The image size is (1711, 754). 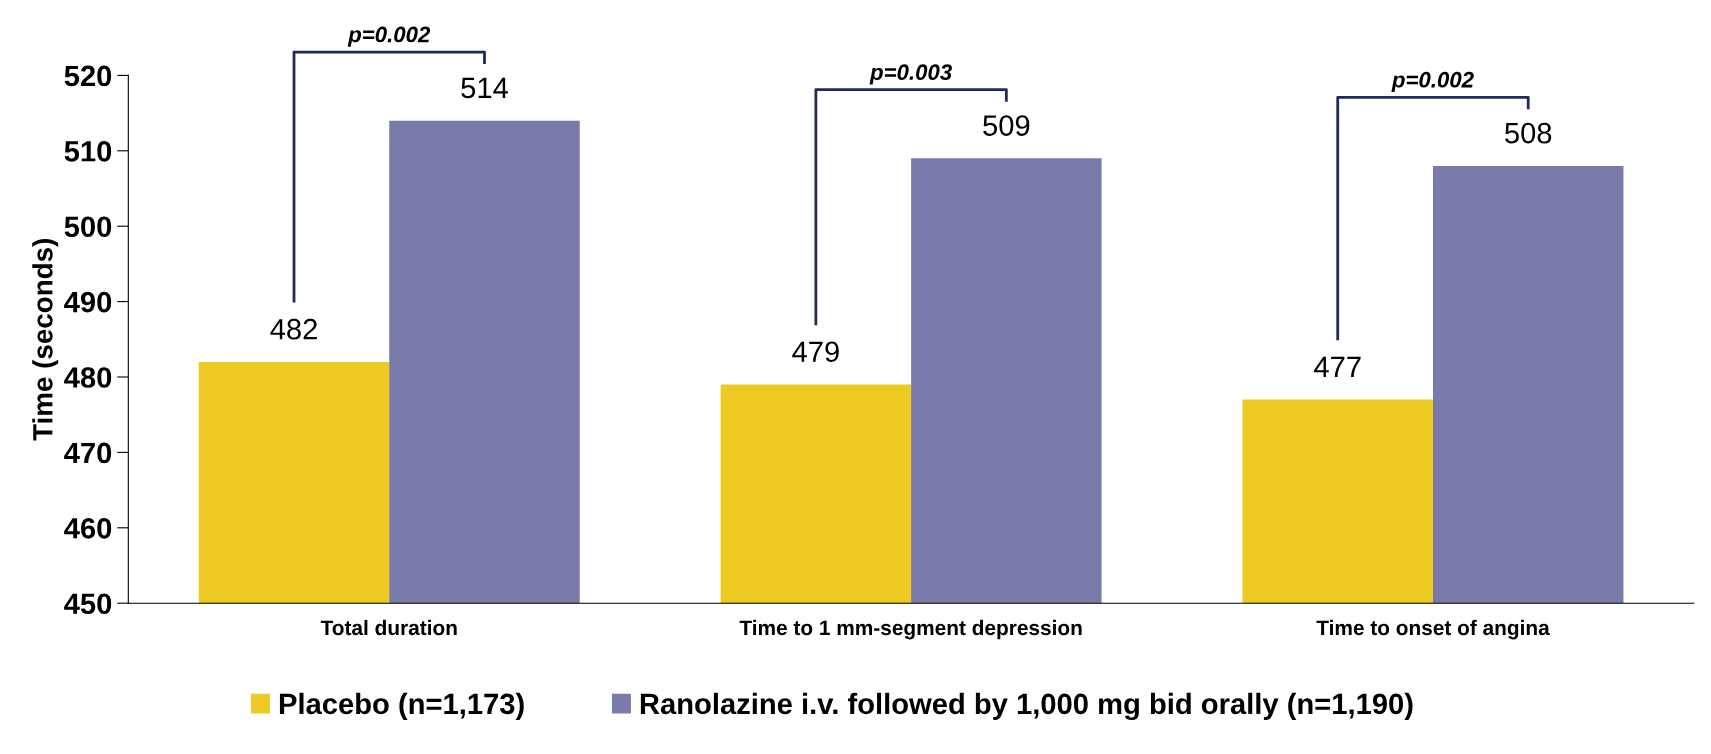 I want to click on annotation: p=0.002, so click(x=1432, y=81).